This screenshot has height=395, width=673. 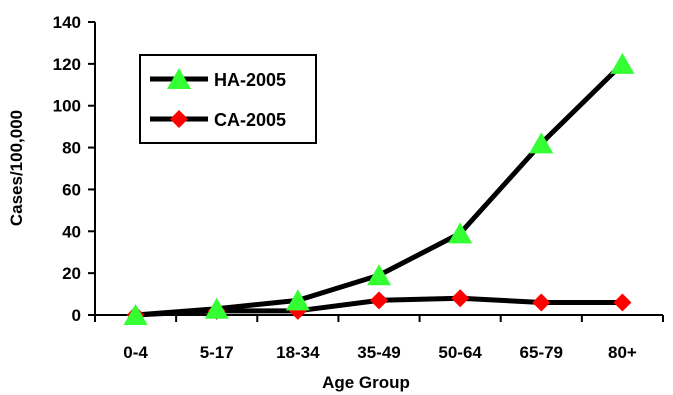 I want to click on x-tick-label: 80+, so click(x=622, y=352).